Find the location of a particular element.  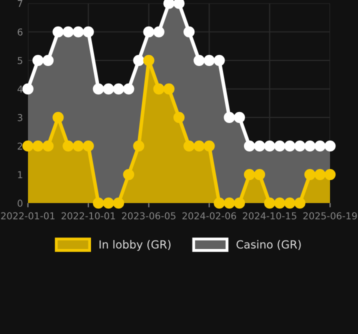

y-tick-label: 3 is located at coordinates (20, 118).